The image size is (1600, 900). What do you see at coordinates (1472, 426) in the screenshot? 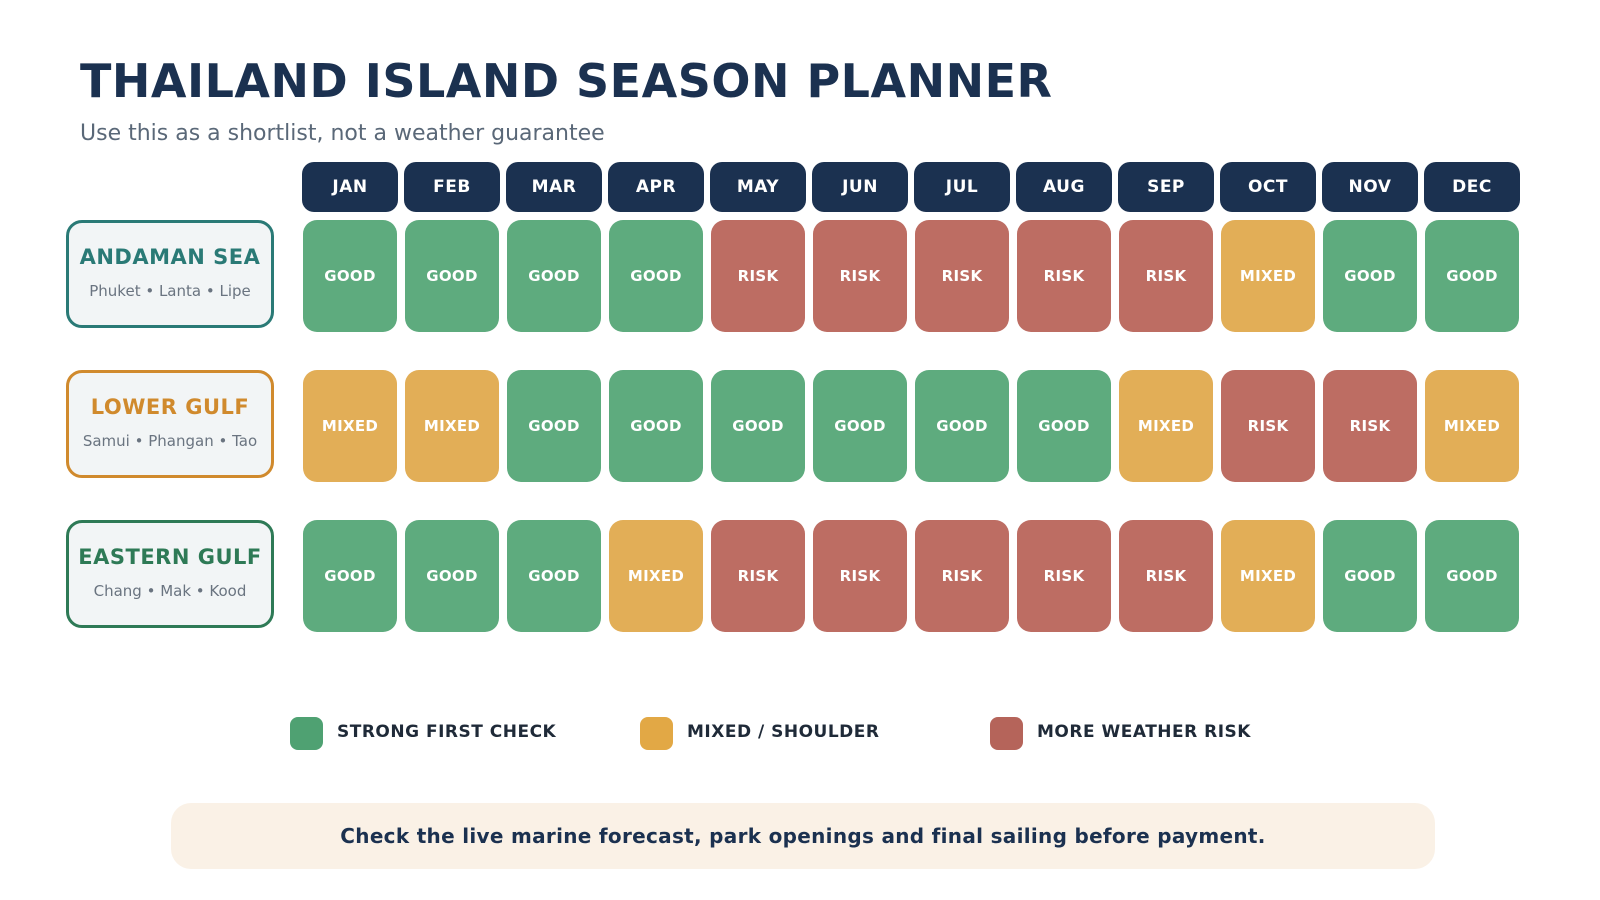
I see `season-cell-lower-gulf-dec: MIXED` at bounding box center [1472, 426].